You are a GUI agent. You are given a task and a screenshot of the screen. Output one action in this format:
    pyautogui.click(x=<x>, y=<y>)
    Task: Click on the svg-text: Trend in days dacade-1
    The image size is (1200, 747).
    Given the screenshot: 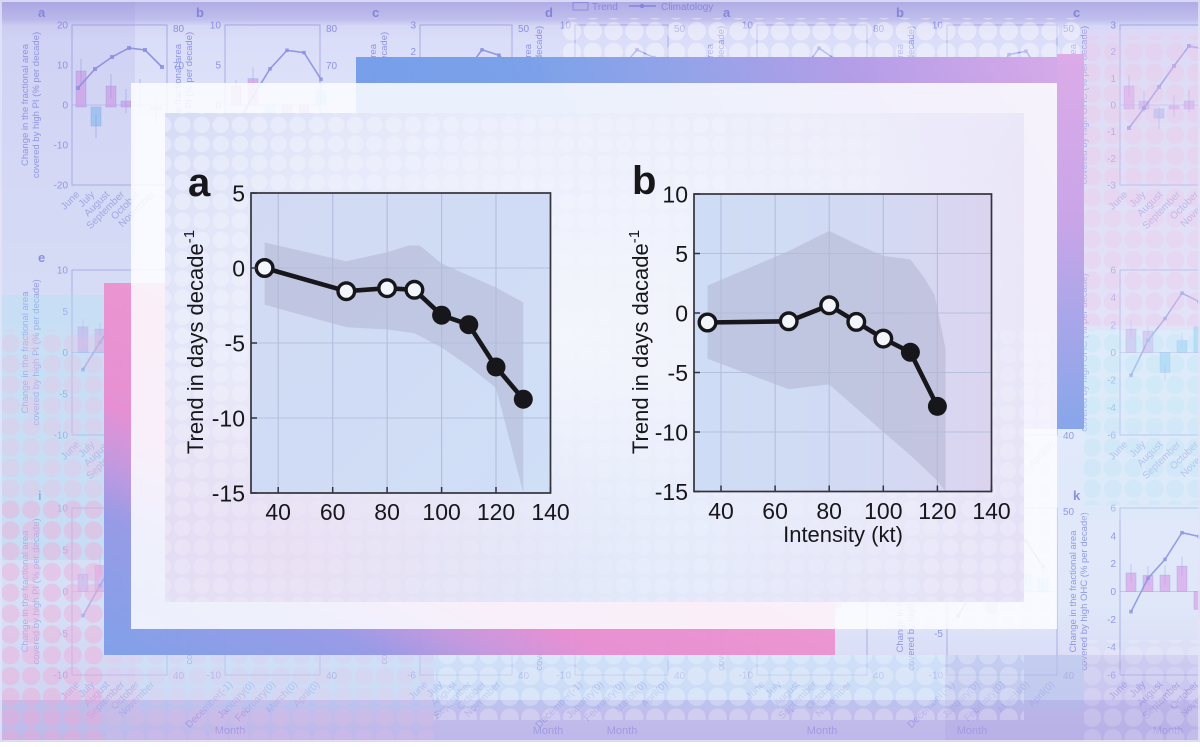 What is the action you would take?
    pyautogui.click(x=639, y=342)
    